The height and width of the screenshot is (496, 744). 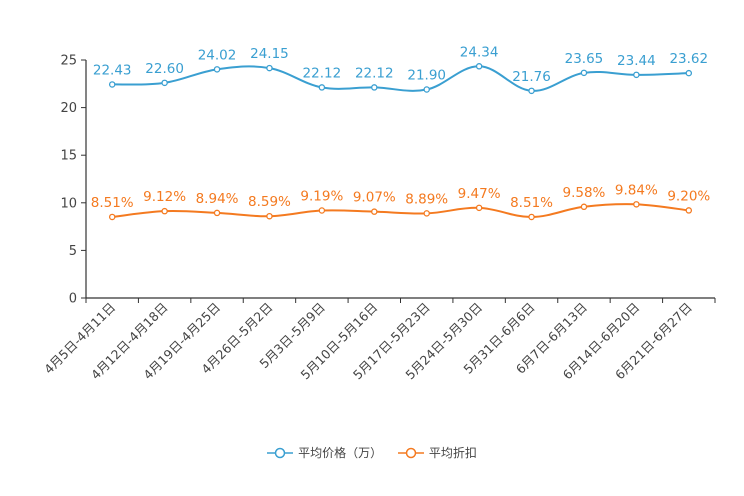 I want to click on data-label: 8.94%, so click(x=217, y=199).